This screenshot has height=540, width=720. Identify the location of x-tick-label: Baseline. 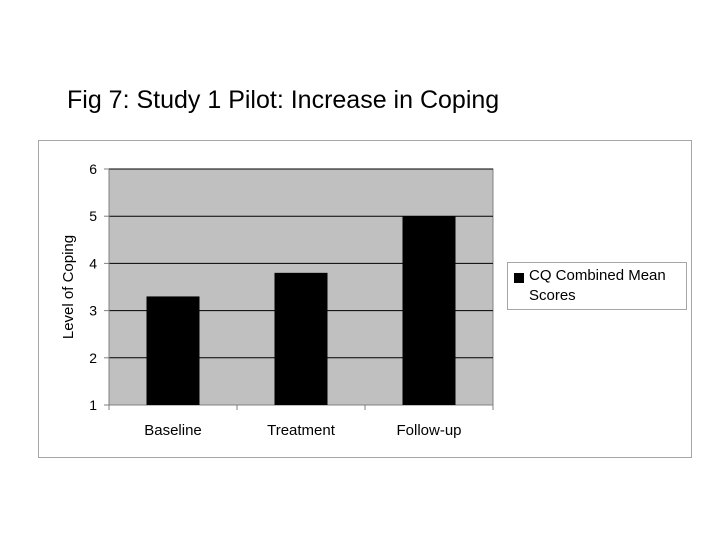
(173, 430).